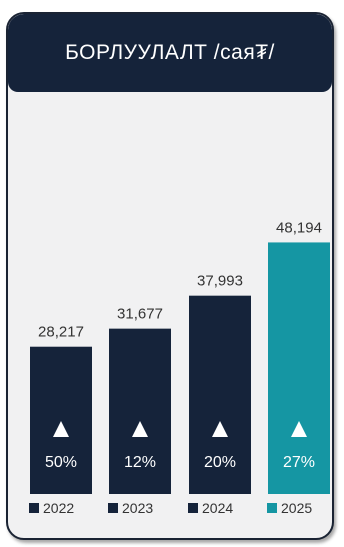 This screenshot has width=344, height=547. What do you see at coordinates (193, 508) in the screenshot?
I see `legend-swatch-2024` at bounding box center [193, 508].